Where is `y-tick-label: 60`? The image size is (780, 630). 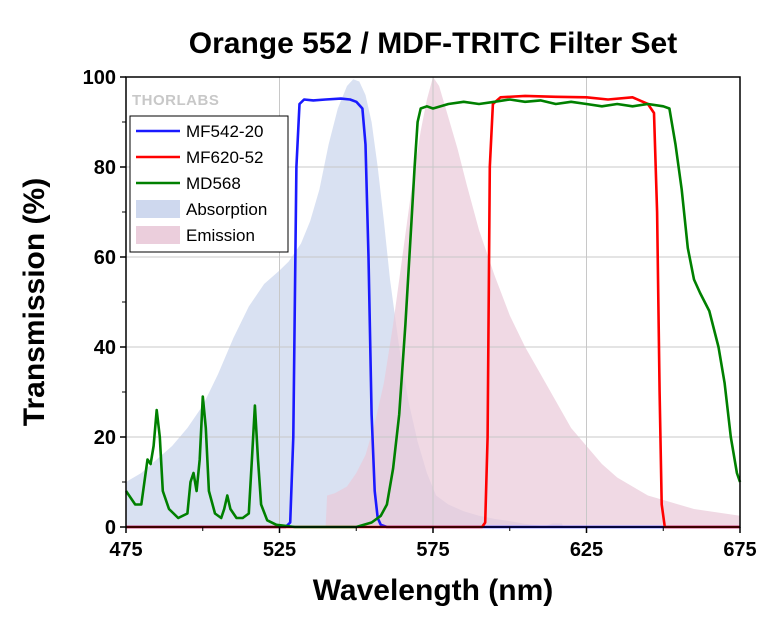 y-tick-label: 60 is located at coordinates (105, 258).